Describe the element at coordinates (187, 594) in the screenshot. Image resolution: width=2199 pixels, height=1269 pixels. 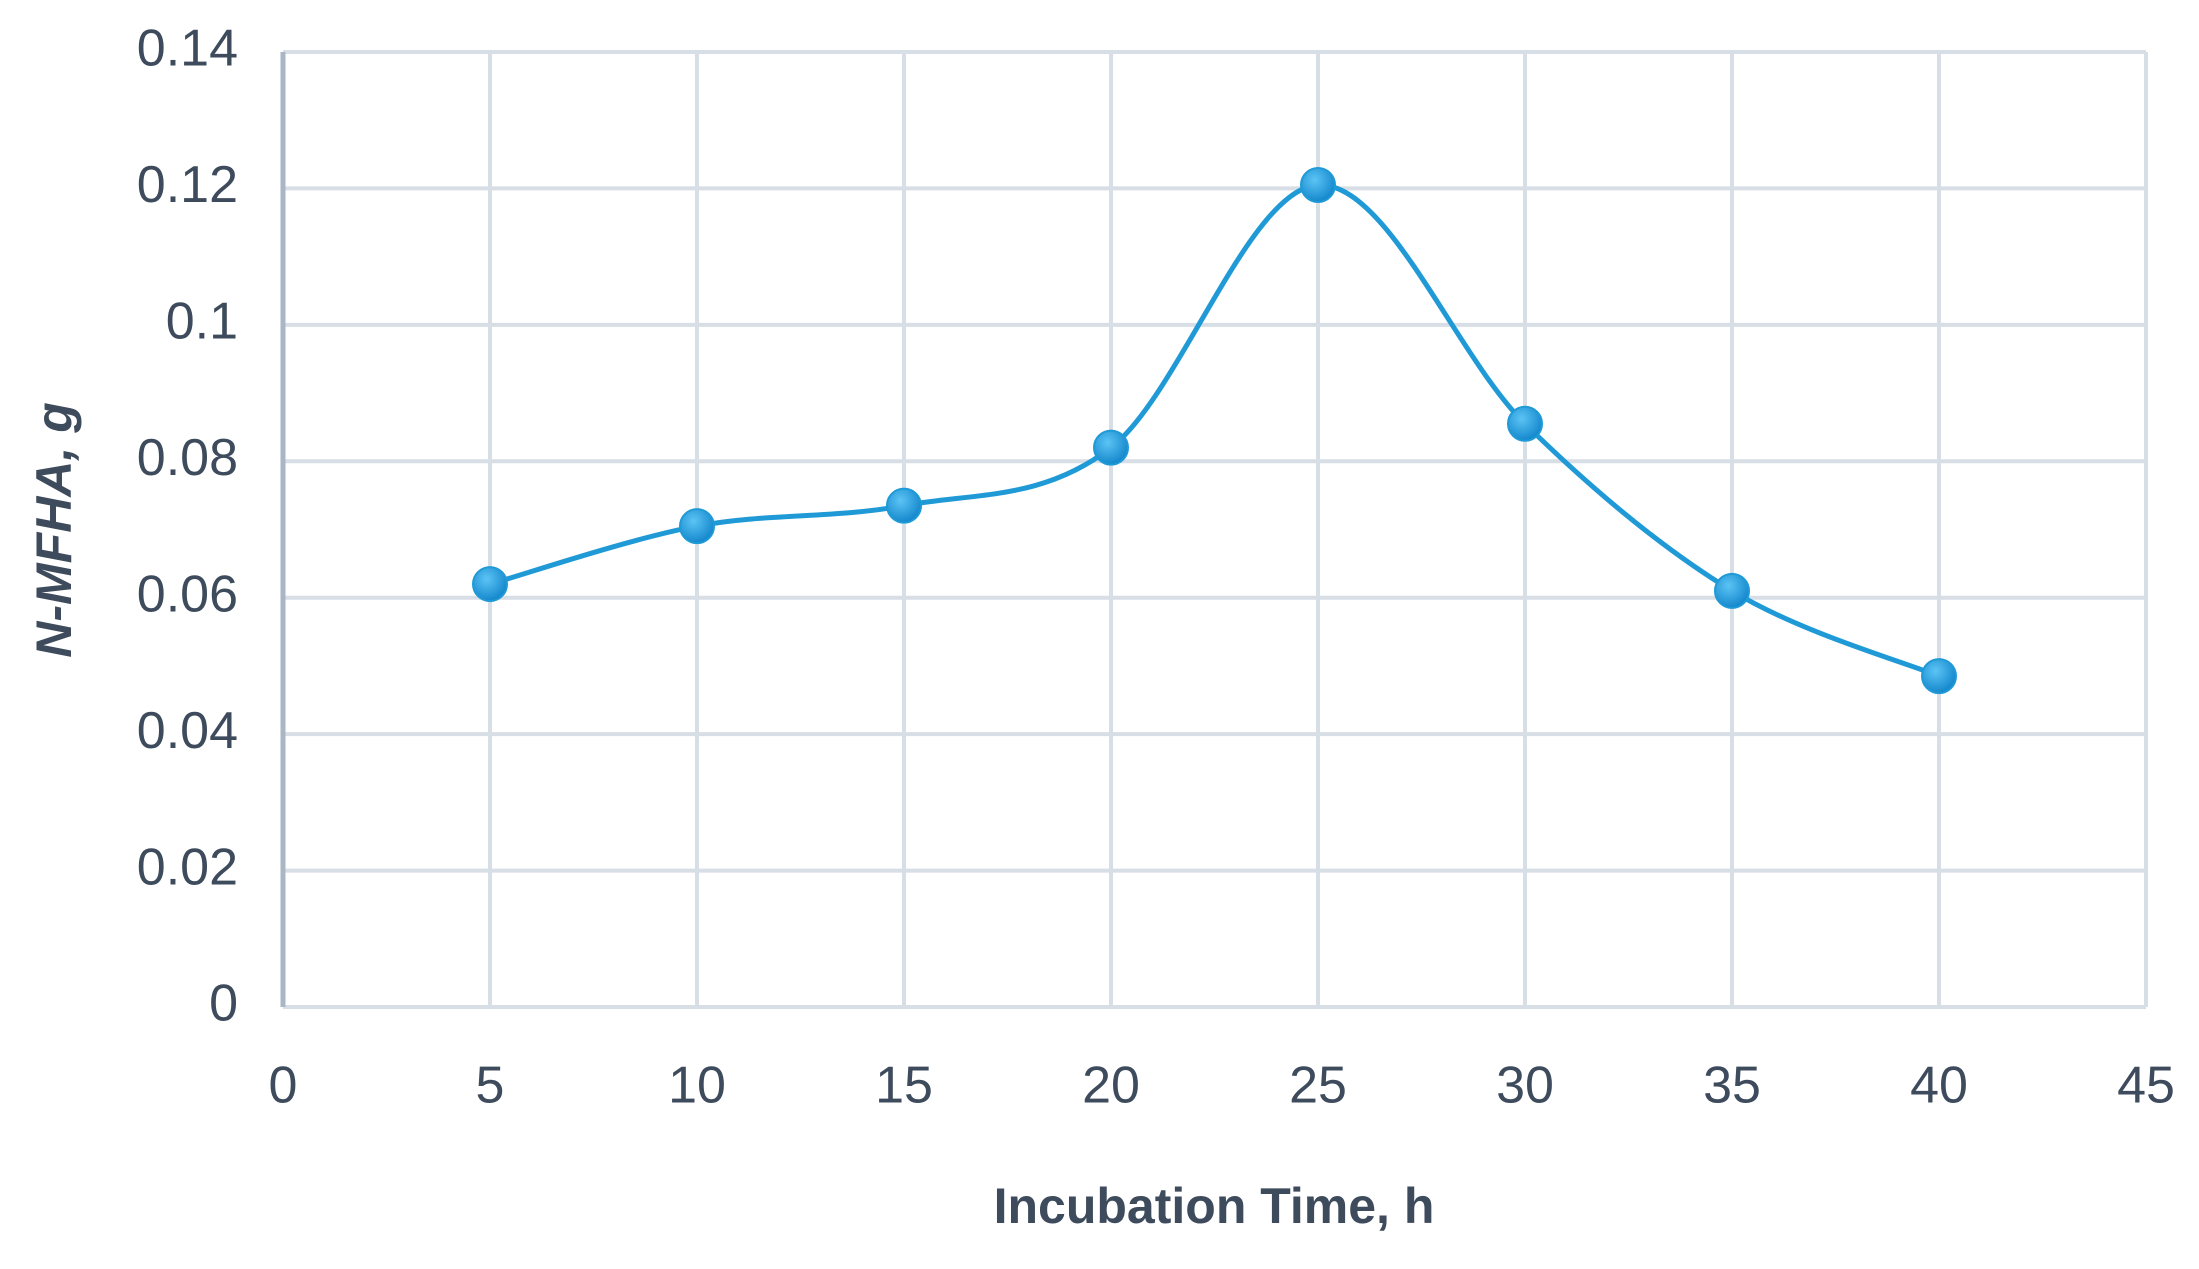
I see `y-tick-label: 0.06` at that location.